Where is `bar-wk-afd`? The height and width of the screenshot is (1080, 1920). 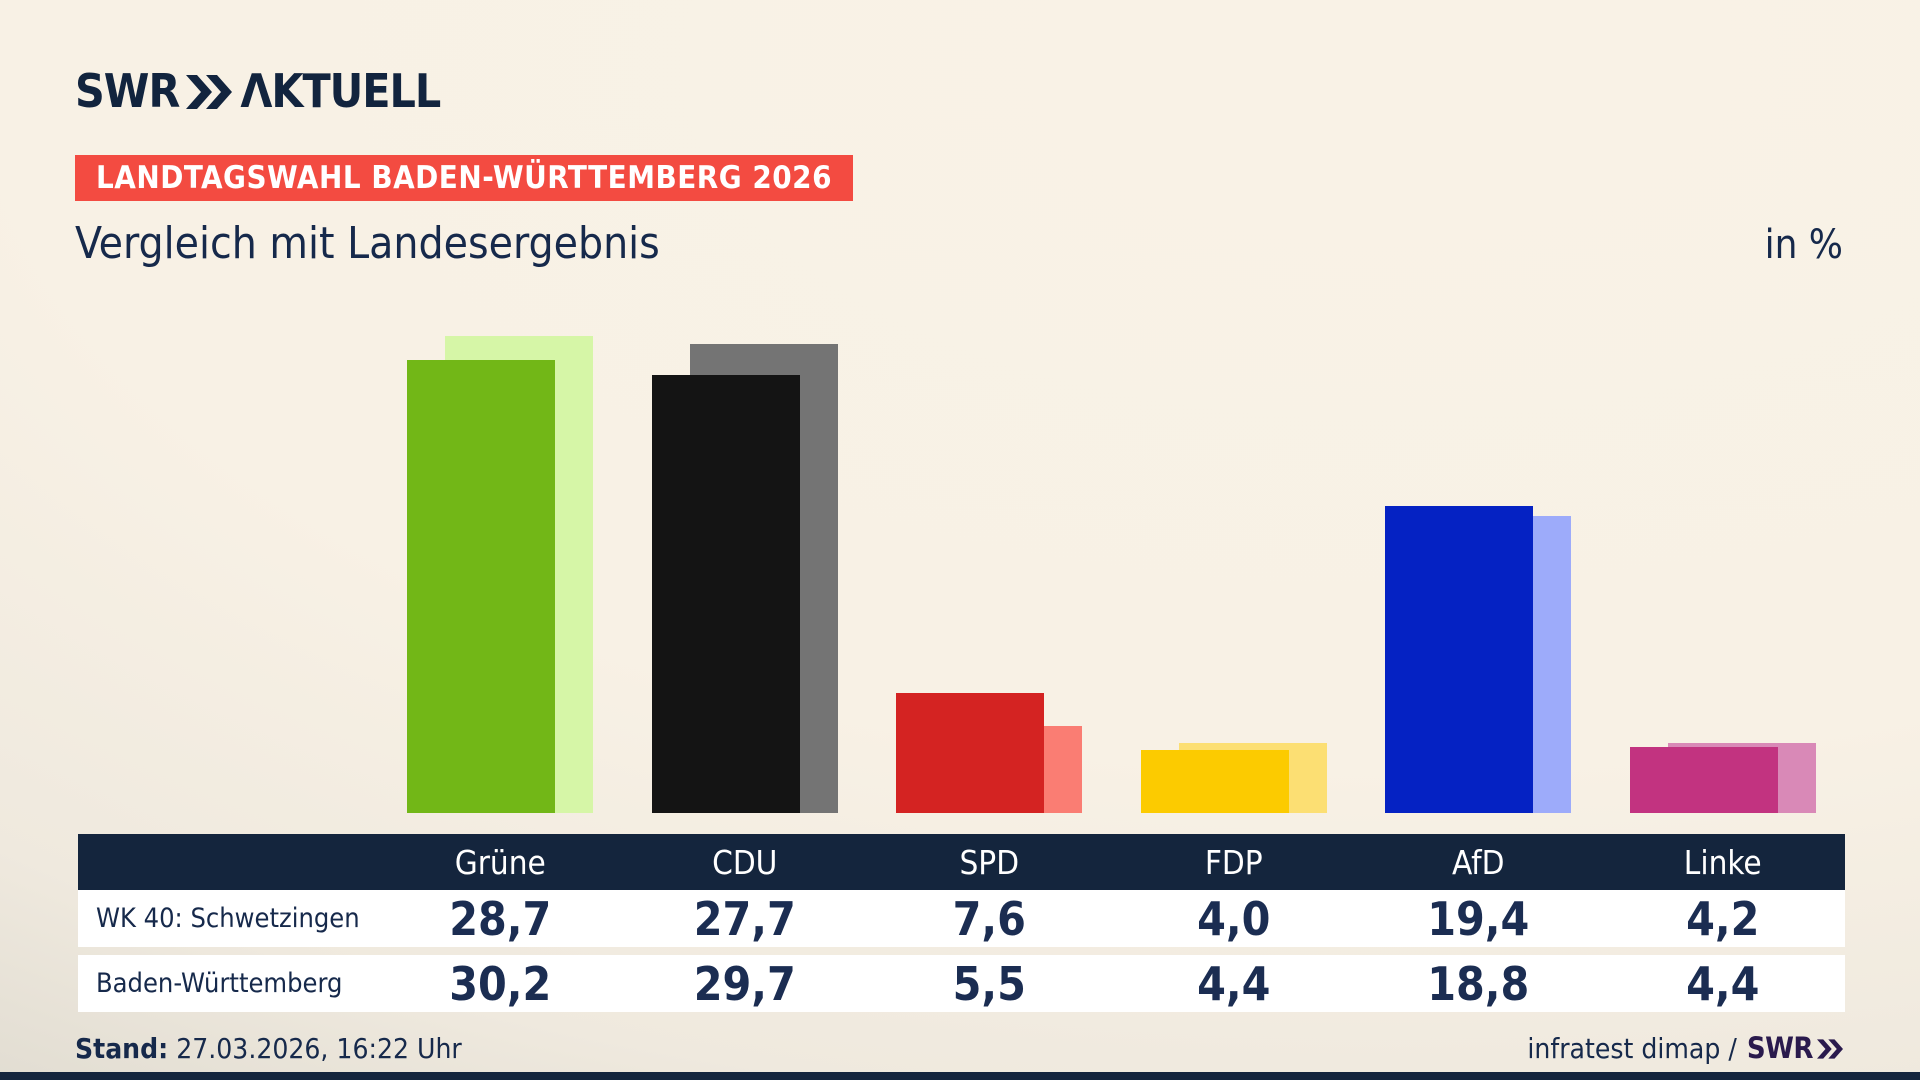
bar-wk-afd is located at coordinates (1459, 659).